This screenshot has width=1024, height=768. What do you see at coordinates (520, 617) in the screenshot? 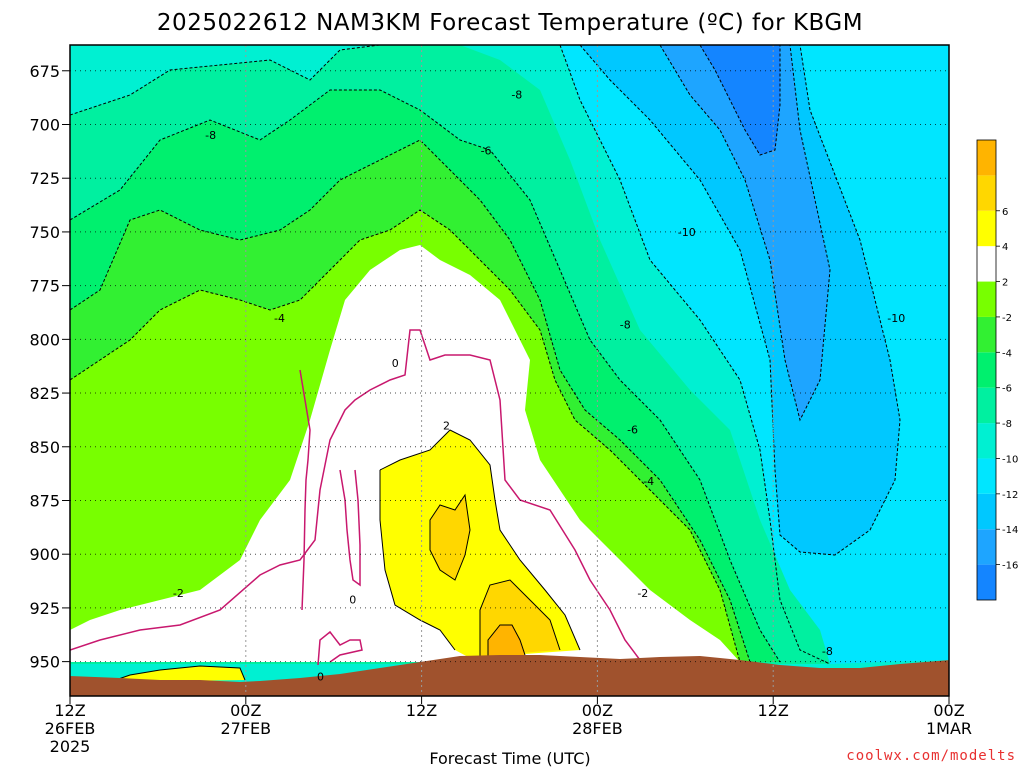
I see `contour-4-lower` at bounding box center [520, 617].